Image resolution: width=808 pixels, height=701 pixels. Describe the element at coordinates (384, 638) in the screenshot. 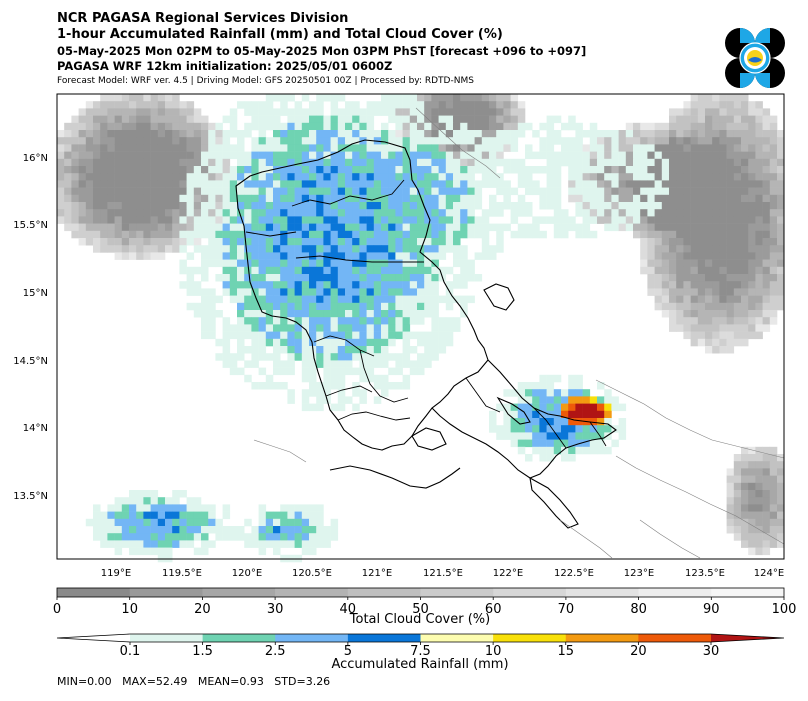

I see `rain-colorbar-swatch` at that location.